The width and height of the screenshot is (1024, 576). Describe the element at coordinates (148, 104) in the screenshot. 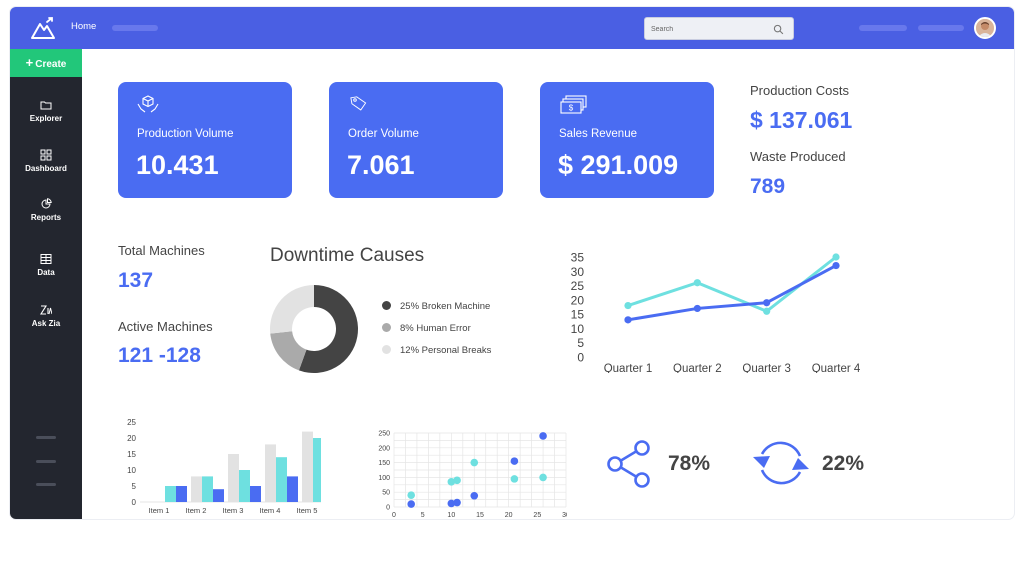

I see `boxes-hands-icon` at that location.